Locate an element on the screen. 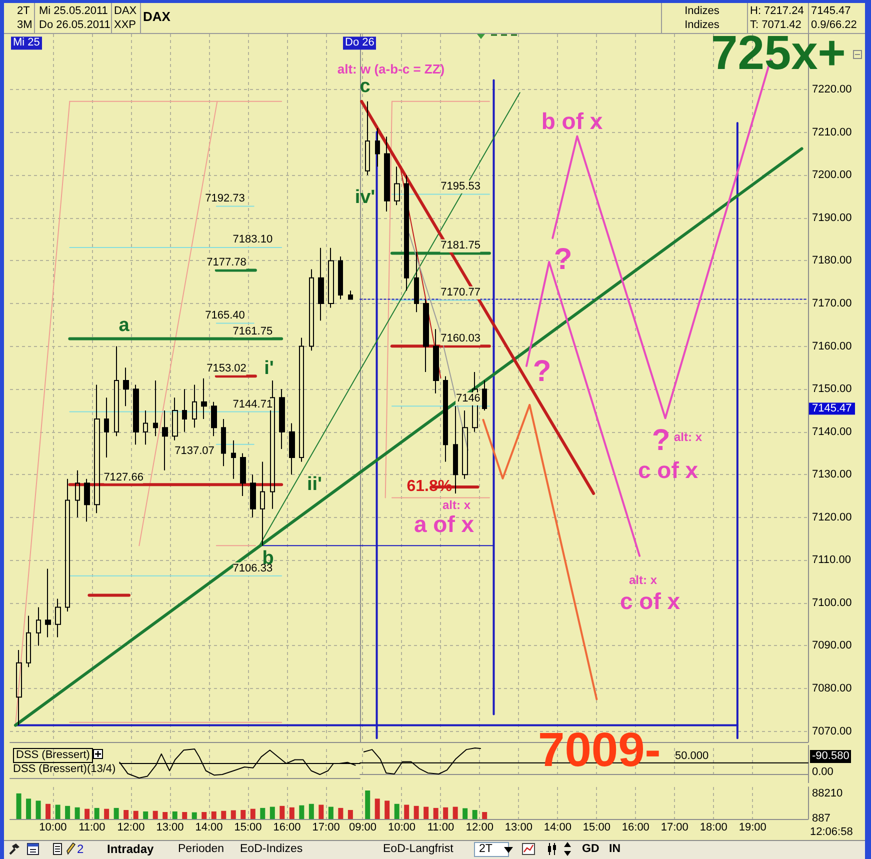 The height and width of the screenshot is (859, 871). y-tick-label: 7180.00 is located at coordinates (832, 260).